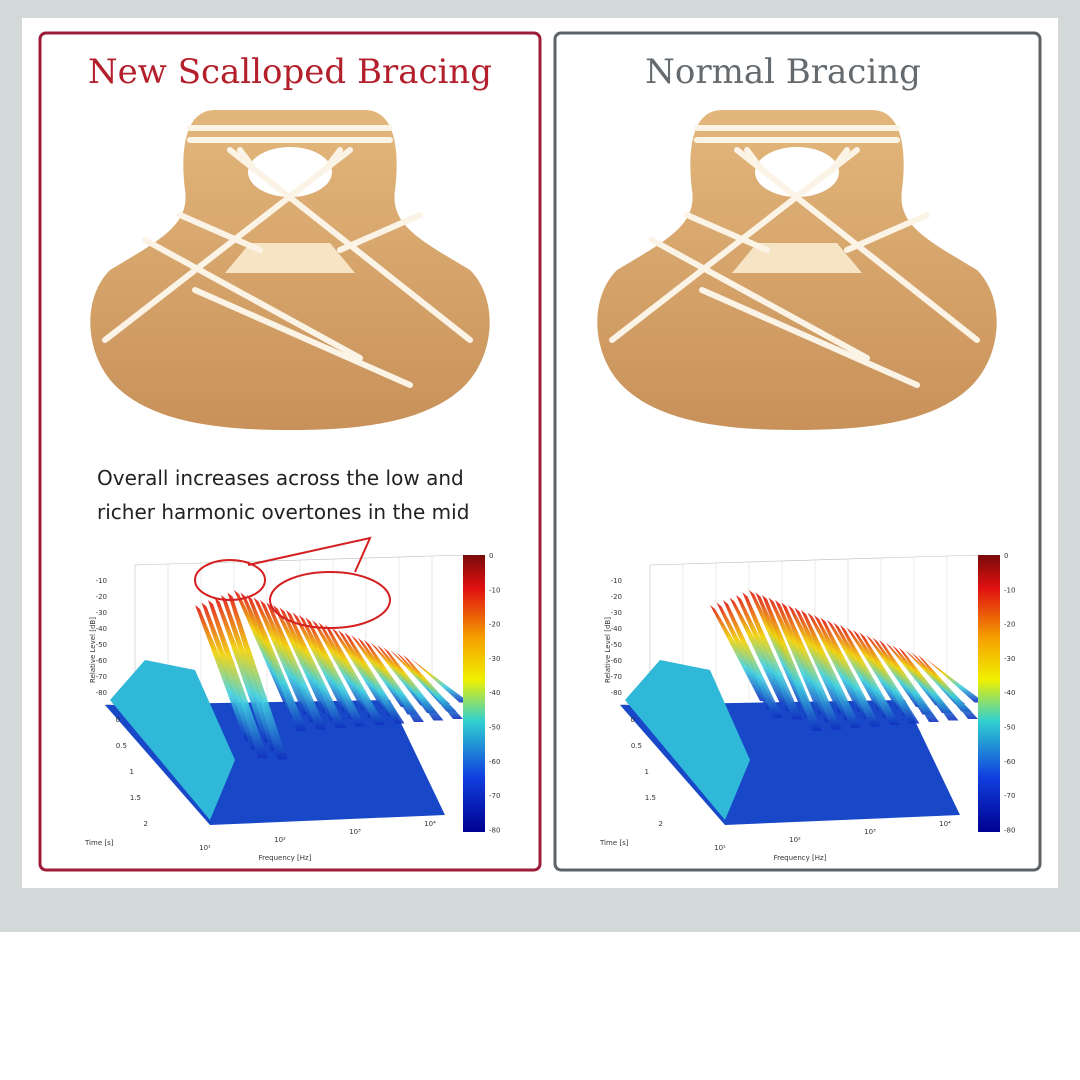 Image resolution: width=1080 pixels, height=1080 pixels. I want to click on colorbar-label: -50, so click(494, 728).